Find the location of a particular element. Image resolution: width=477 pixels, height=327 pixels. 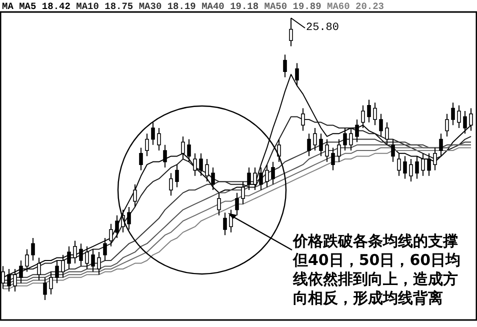

text: MA10 18.75 is located at coordinates (107, 6).